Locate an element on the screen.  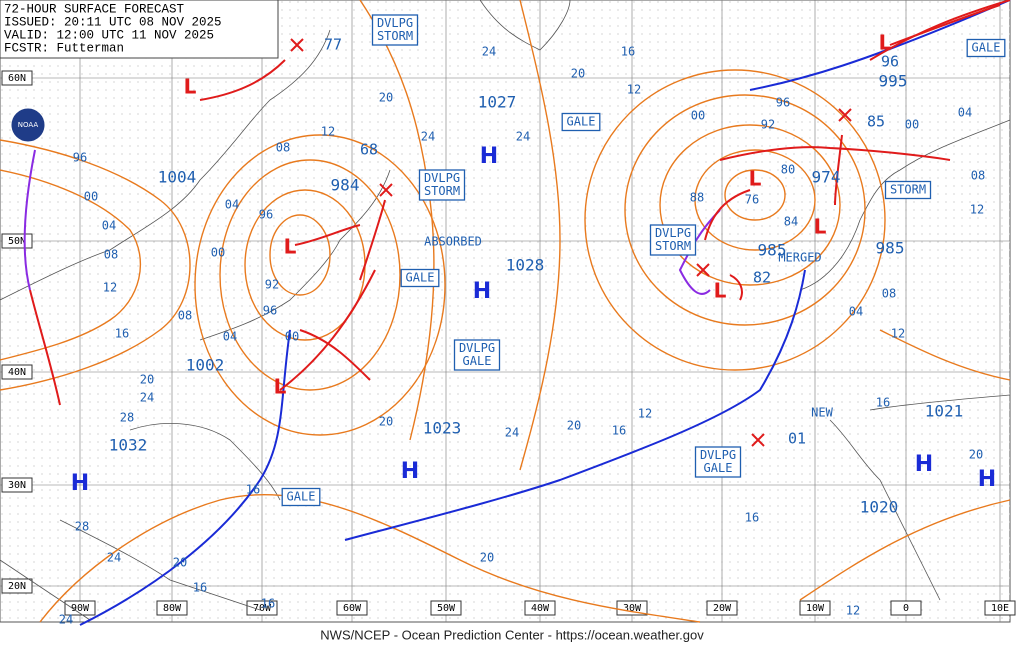
header-issued: ISSUED: 20:11 UTC 08 NOV 2025 is located at coordinates (113, 22).